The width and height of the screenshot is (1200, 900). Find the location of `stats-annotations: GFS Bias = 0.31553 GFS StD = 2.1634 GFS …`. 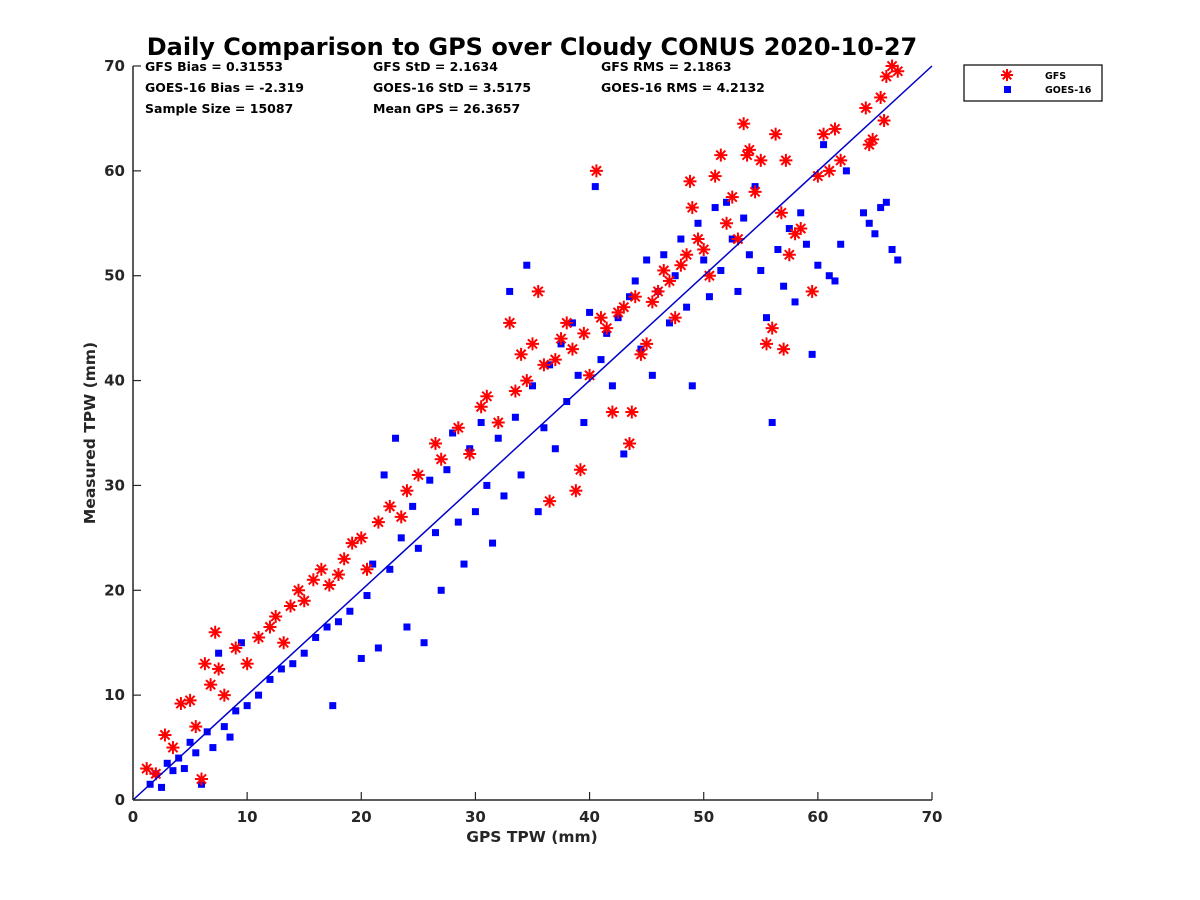

stats-annotations: GFS Bias = 0.31553 GFS StD = 2.1634 GFS … is located at coordinates (455, 87).